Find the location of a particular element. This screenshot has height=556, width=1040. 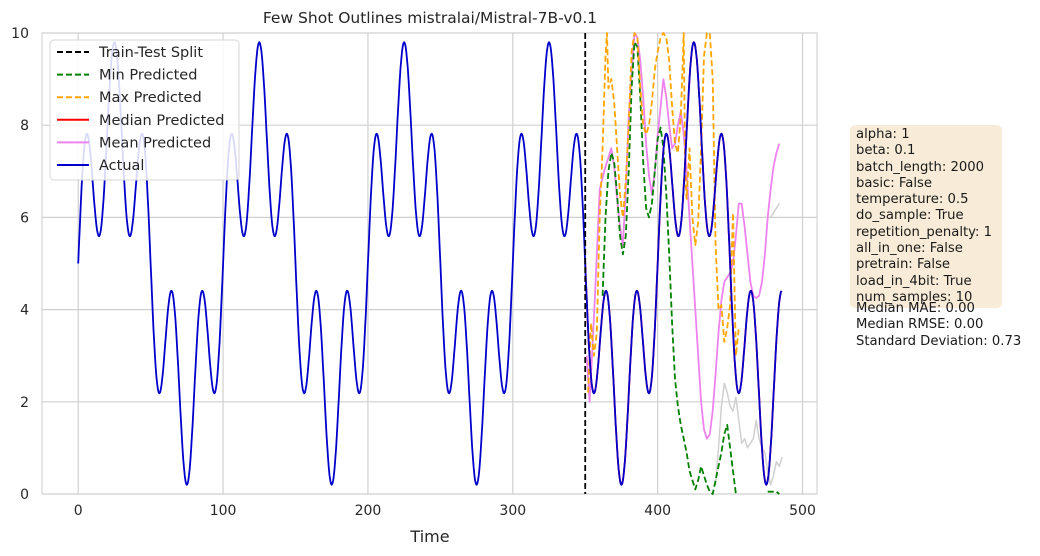

legend-box is located at coordinates (144, 110).